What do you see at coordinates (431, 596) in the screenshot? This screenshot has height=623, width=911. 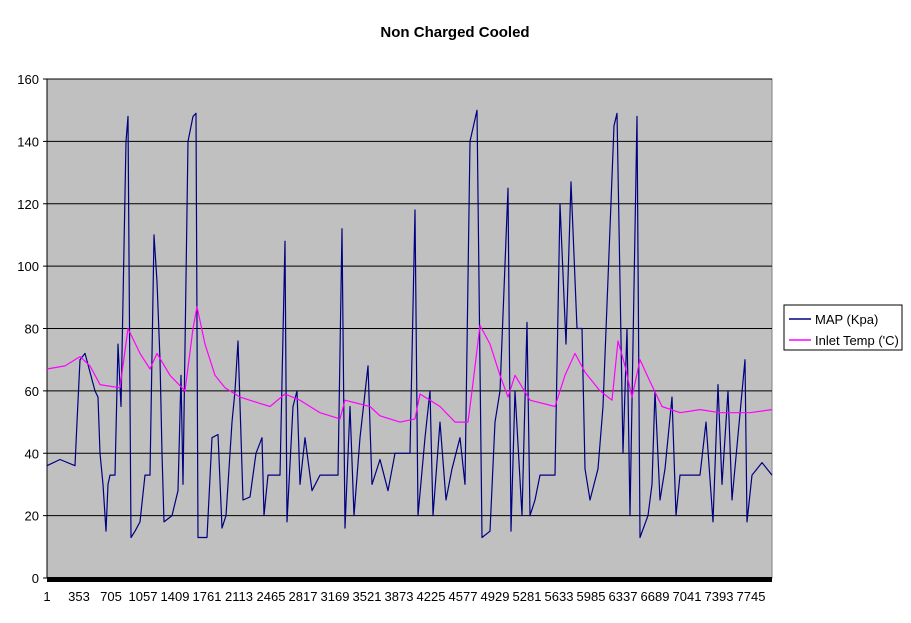 I see `x-tick-label: 4225` at bounding box center [431, 596].